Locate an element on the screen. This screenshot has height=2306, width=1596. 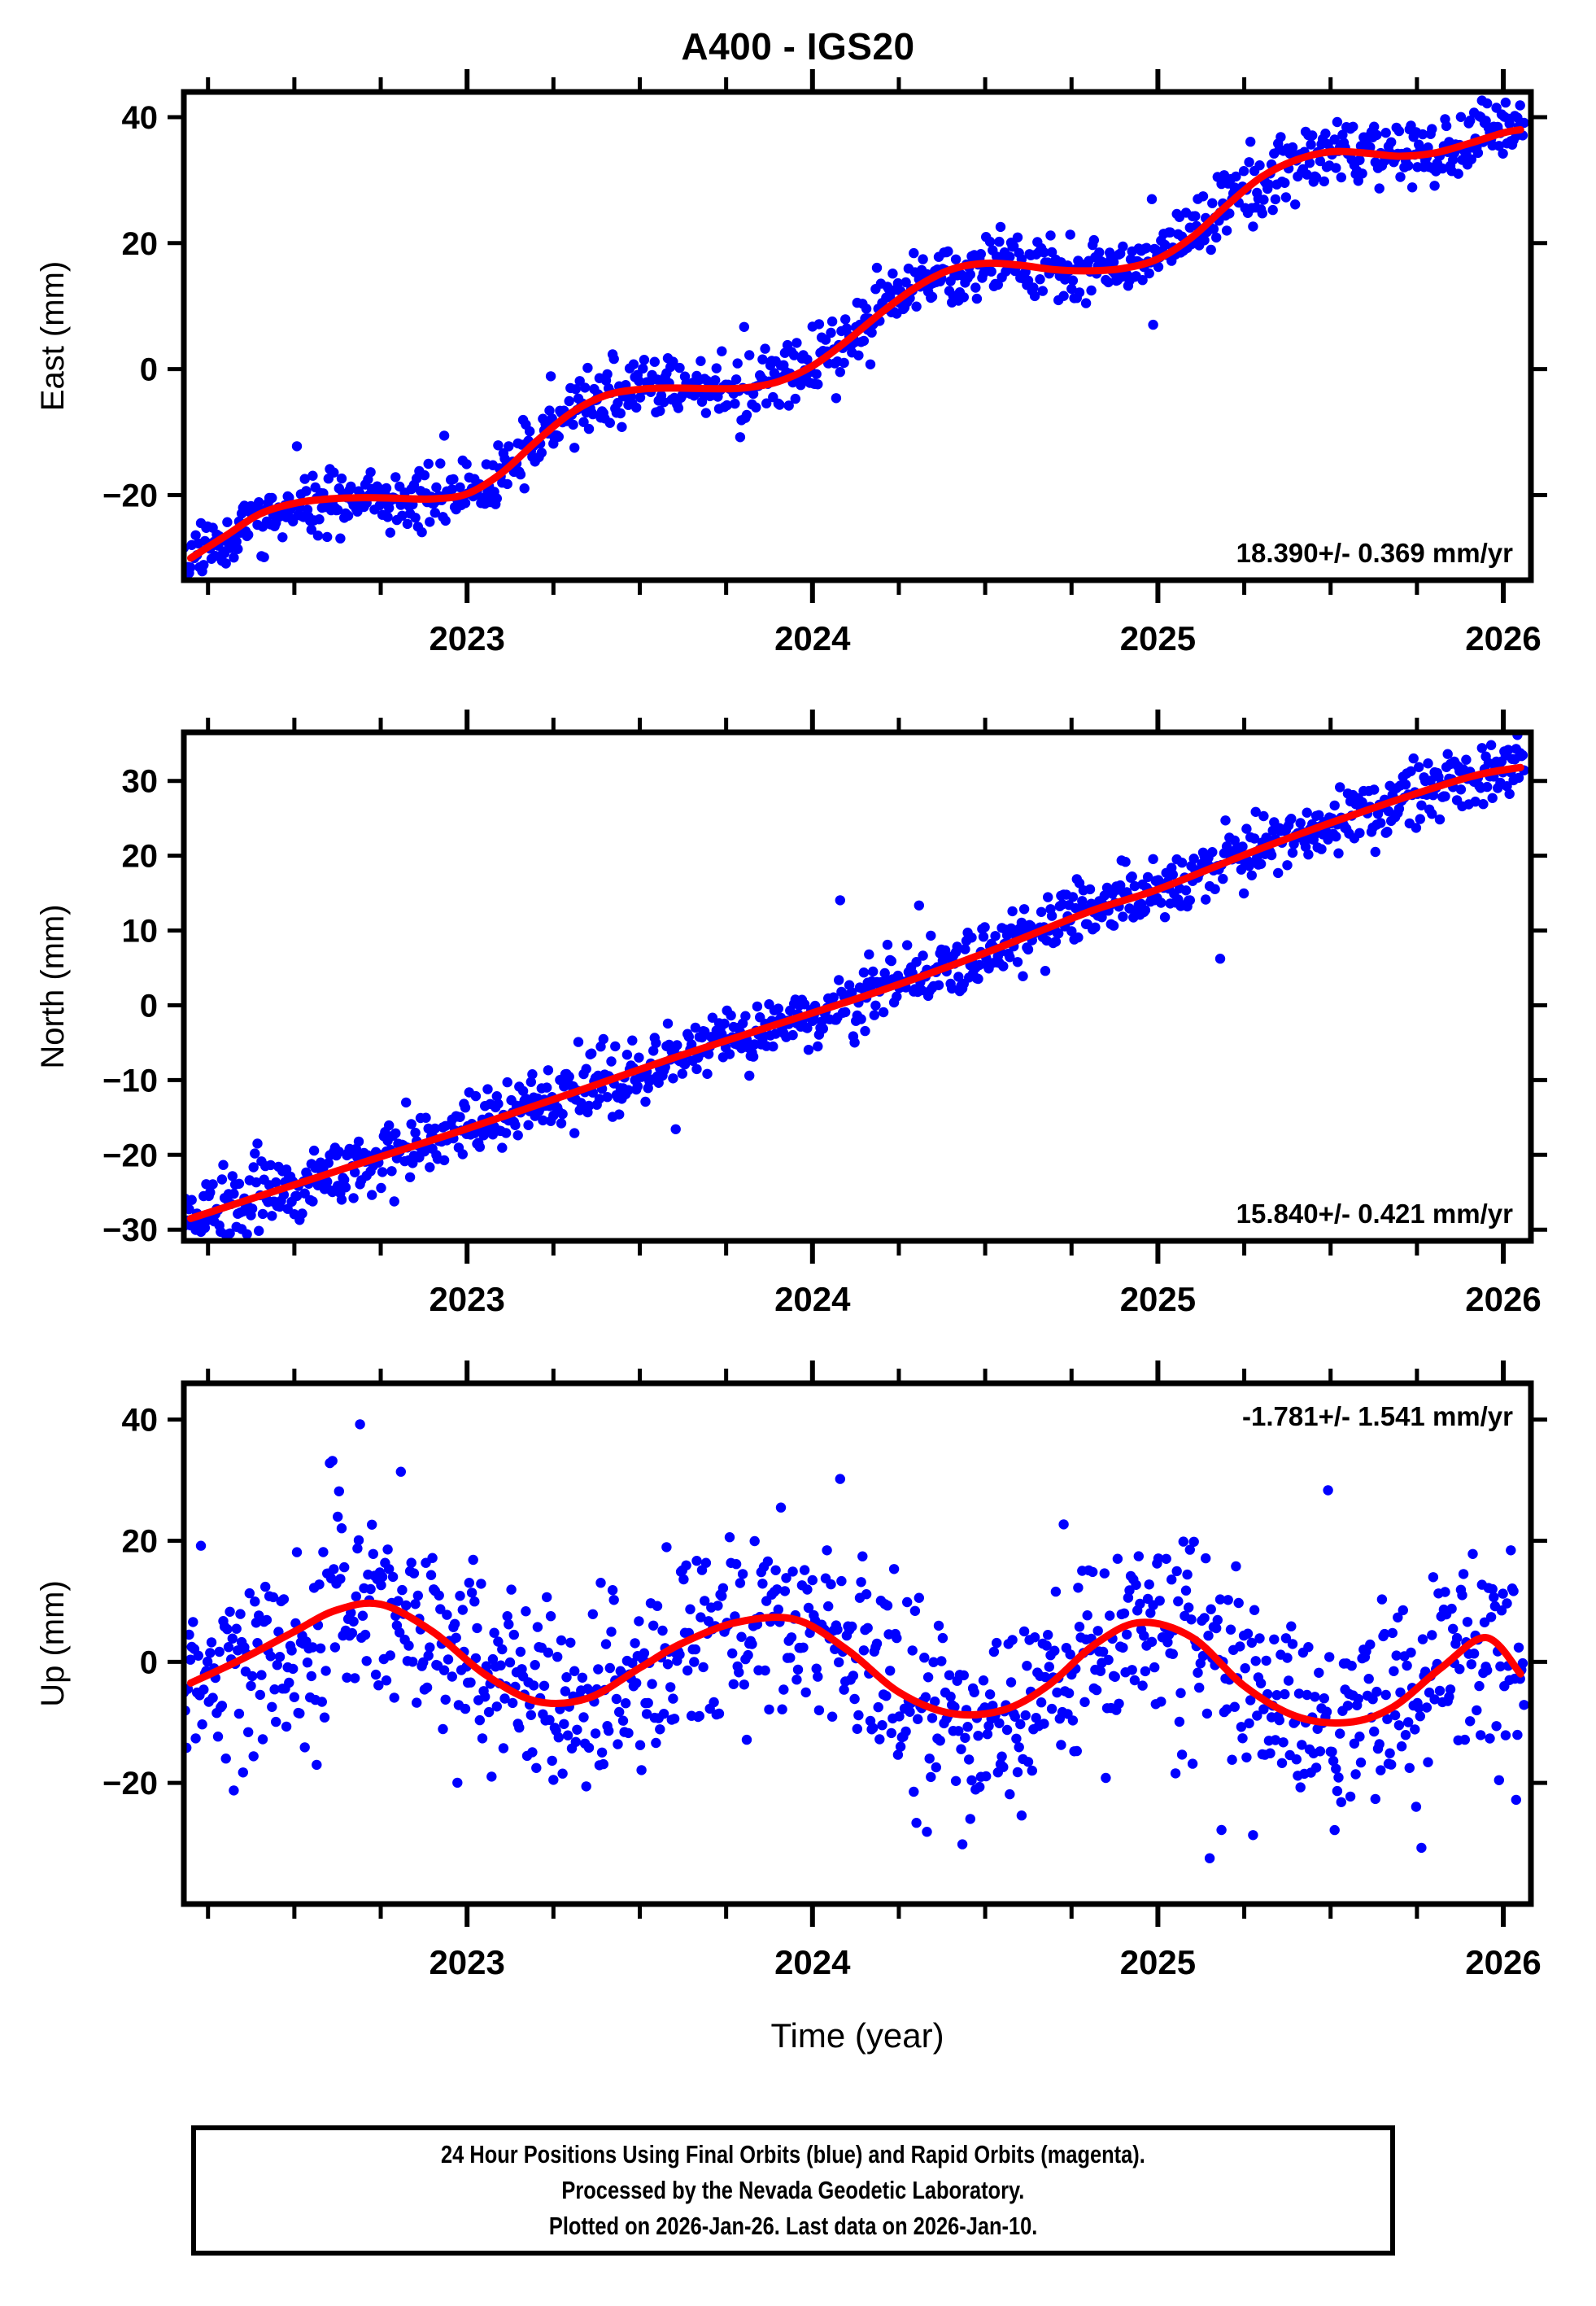
y-tick-label: −10 is located at coordinates (130, 1080).